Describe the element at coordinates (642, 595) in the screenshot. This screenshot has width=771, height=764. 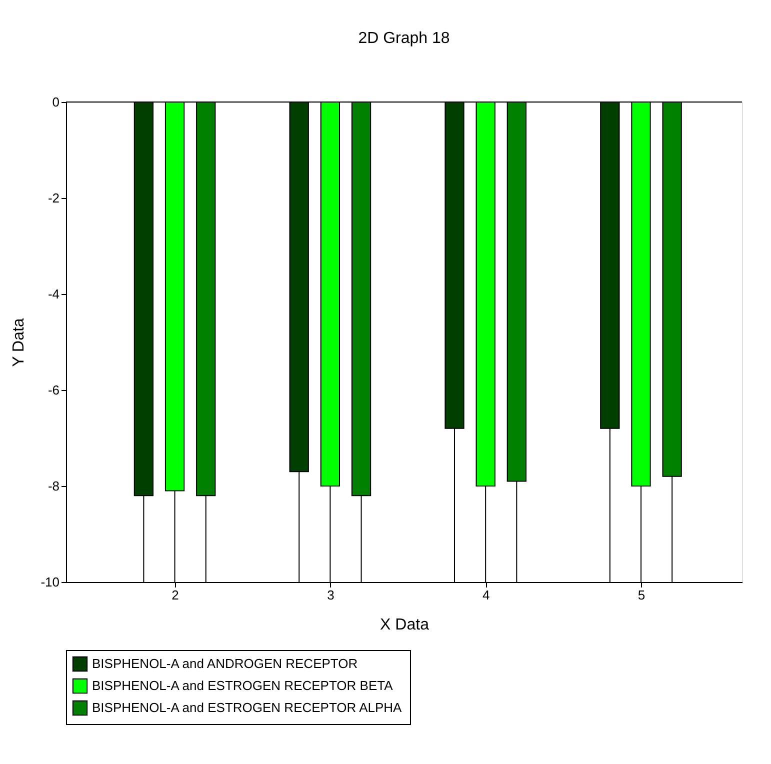
I see `x-tick-label: 5` at that location.